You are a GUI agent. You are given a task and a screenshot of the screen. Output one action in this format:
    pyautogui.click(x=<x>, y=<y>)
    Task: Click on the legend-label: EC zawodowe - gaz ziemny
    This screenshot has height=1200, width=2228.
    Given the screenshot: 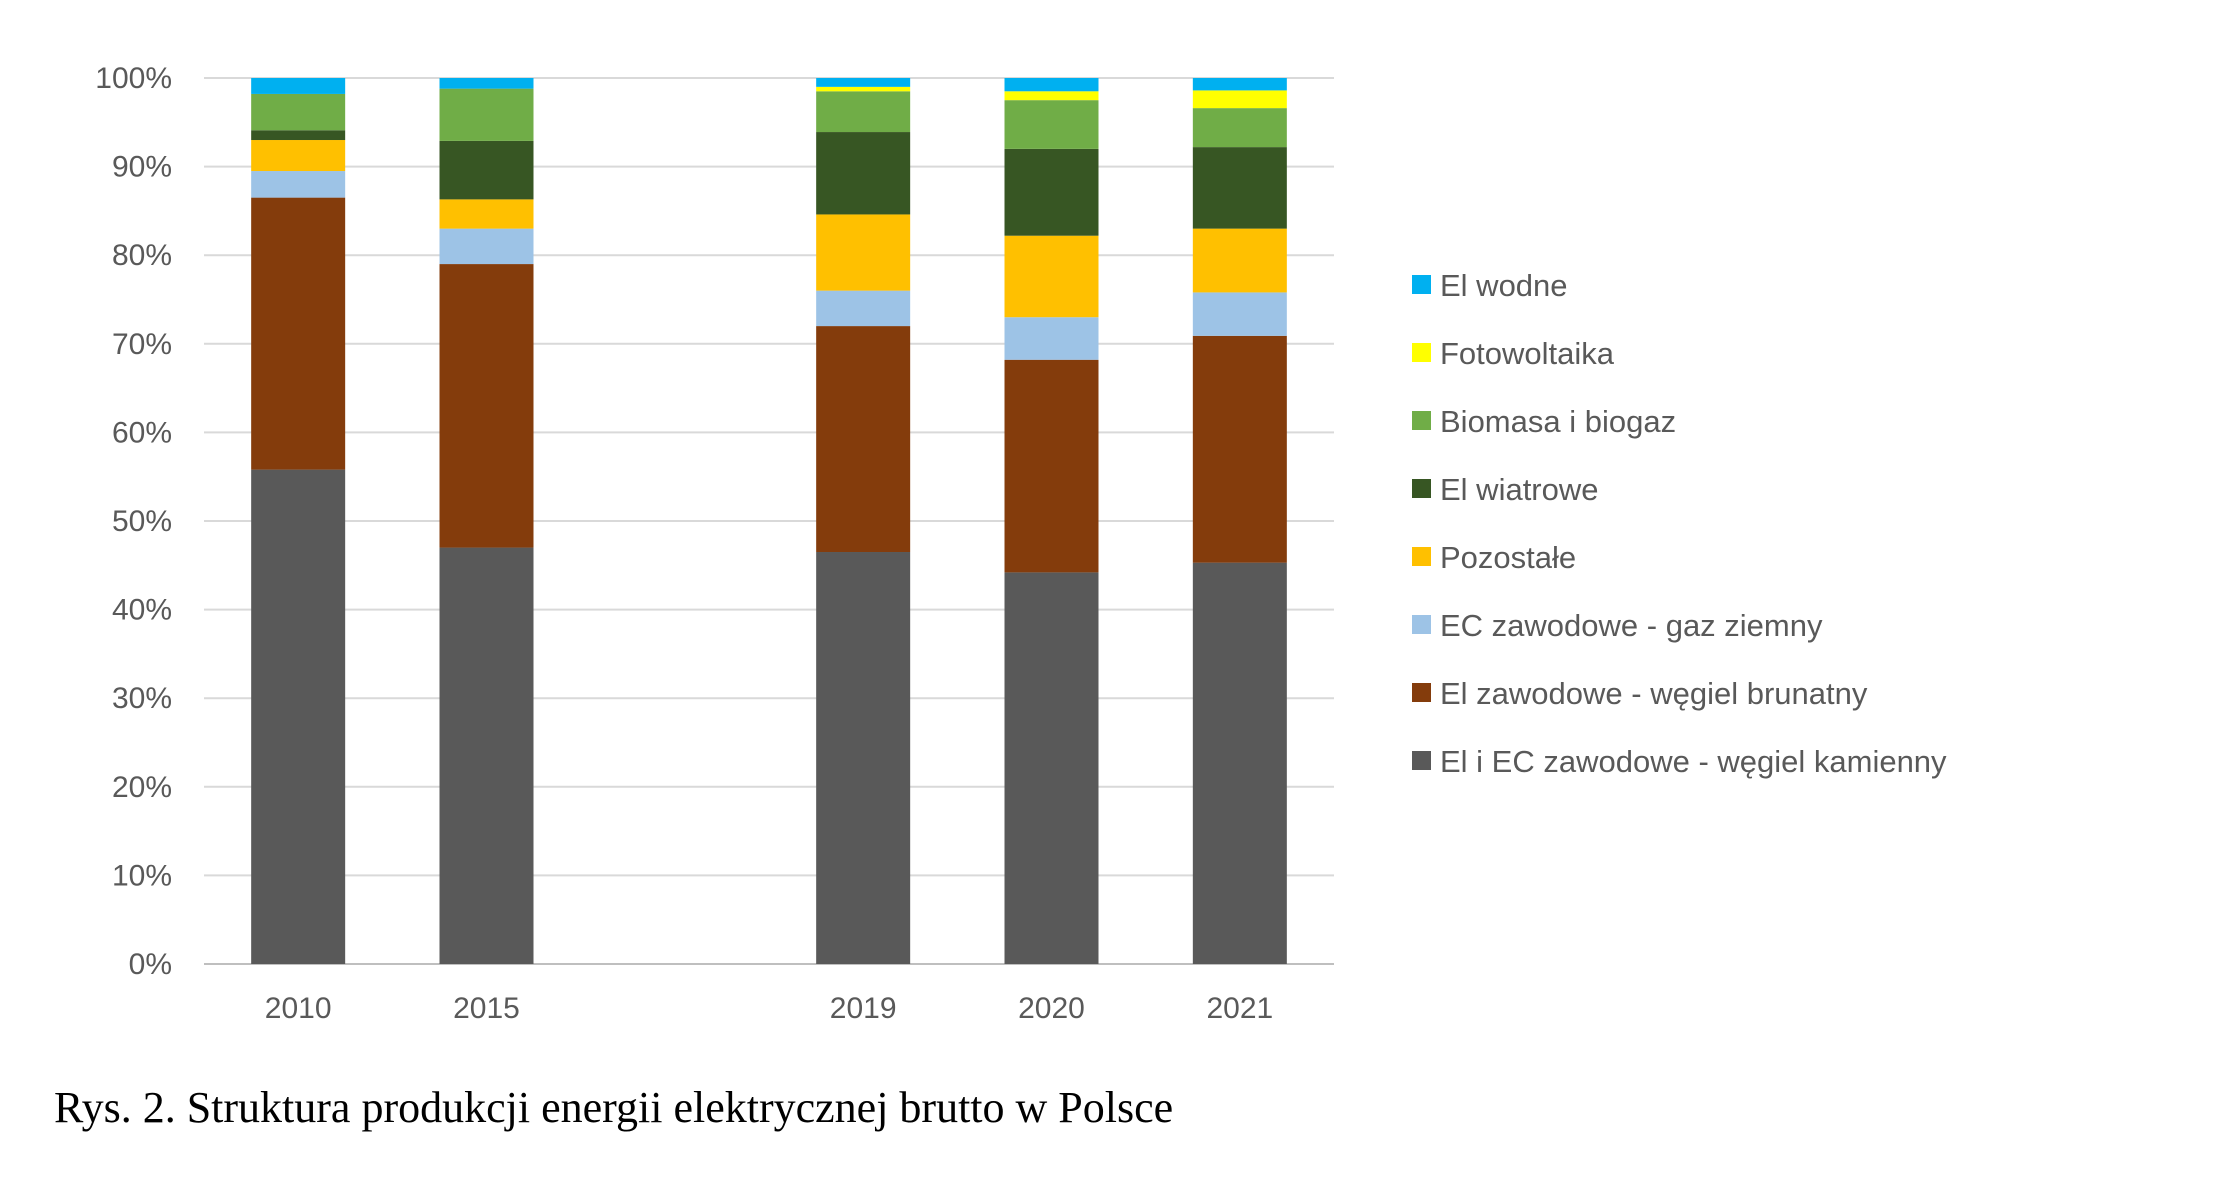 What is the action you would take?
    pyautogui.click(x=1631, y=625)
    